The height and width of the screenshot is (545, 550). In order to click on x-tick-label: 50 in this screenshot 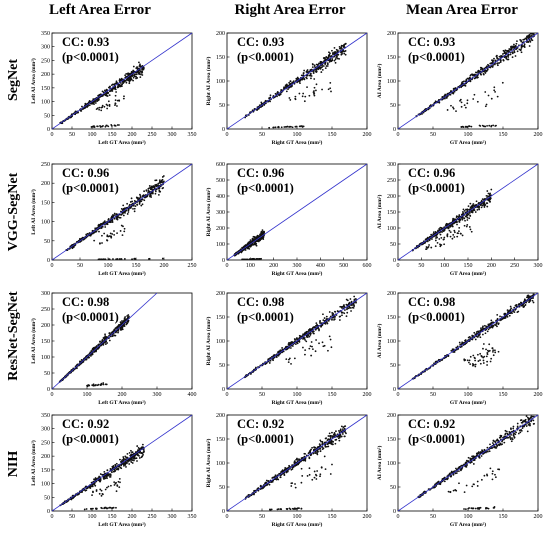, I will do `click(433, 135)`.